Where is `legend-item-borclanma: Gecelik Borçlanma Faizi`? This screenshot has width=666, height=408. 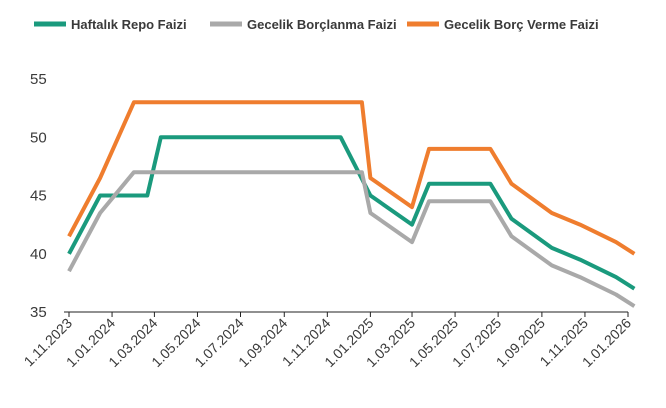
legend-item-borclanma: Gecelik Borçlanma Faizi is located at coordinates (303, 24).